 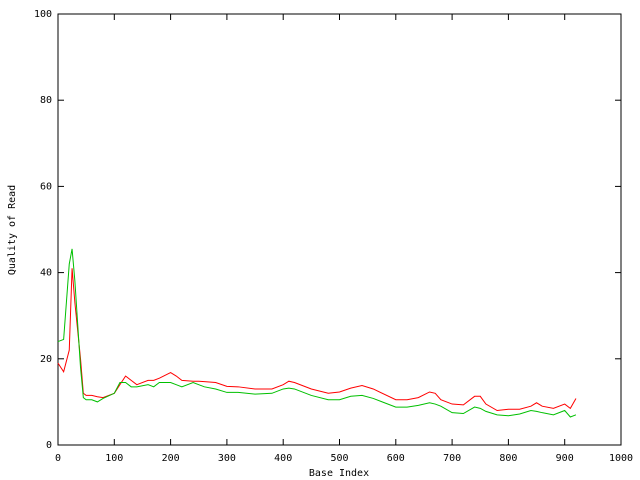 I want to click on x-tick-label: 900, so click(x=565, y=458).